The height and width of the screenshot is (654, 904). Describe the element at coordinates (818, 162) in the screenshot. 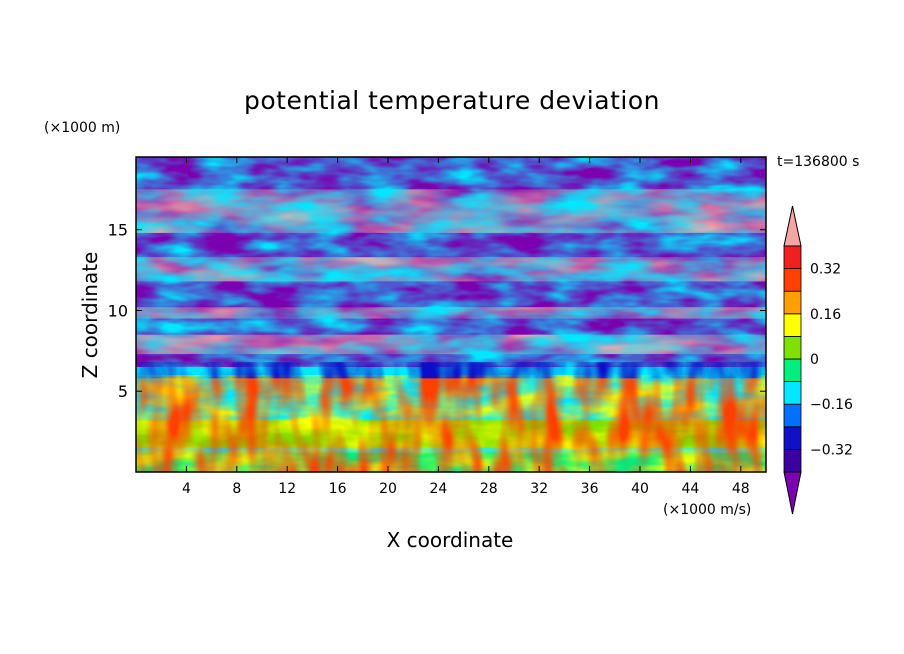

I see `time-label: t=136800 s` at that location.